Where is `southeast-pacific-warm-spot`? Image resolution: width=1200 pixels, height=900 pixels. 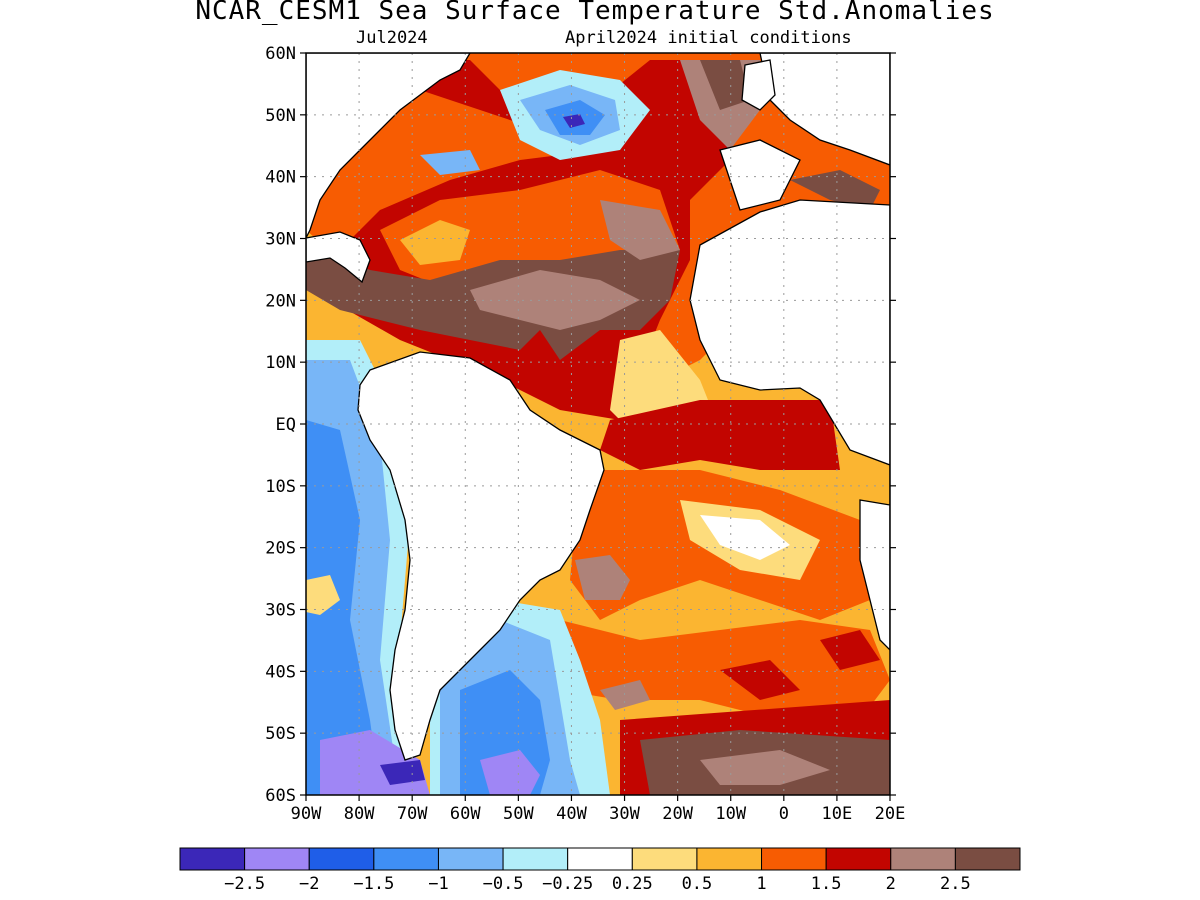 southeast-pacific-warm-spot is located at coordinates (323, 595).